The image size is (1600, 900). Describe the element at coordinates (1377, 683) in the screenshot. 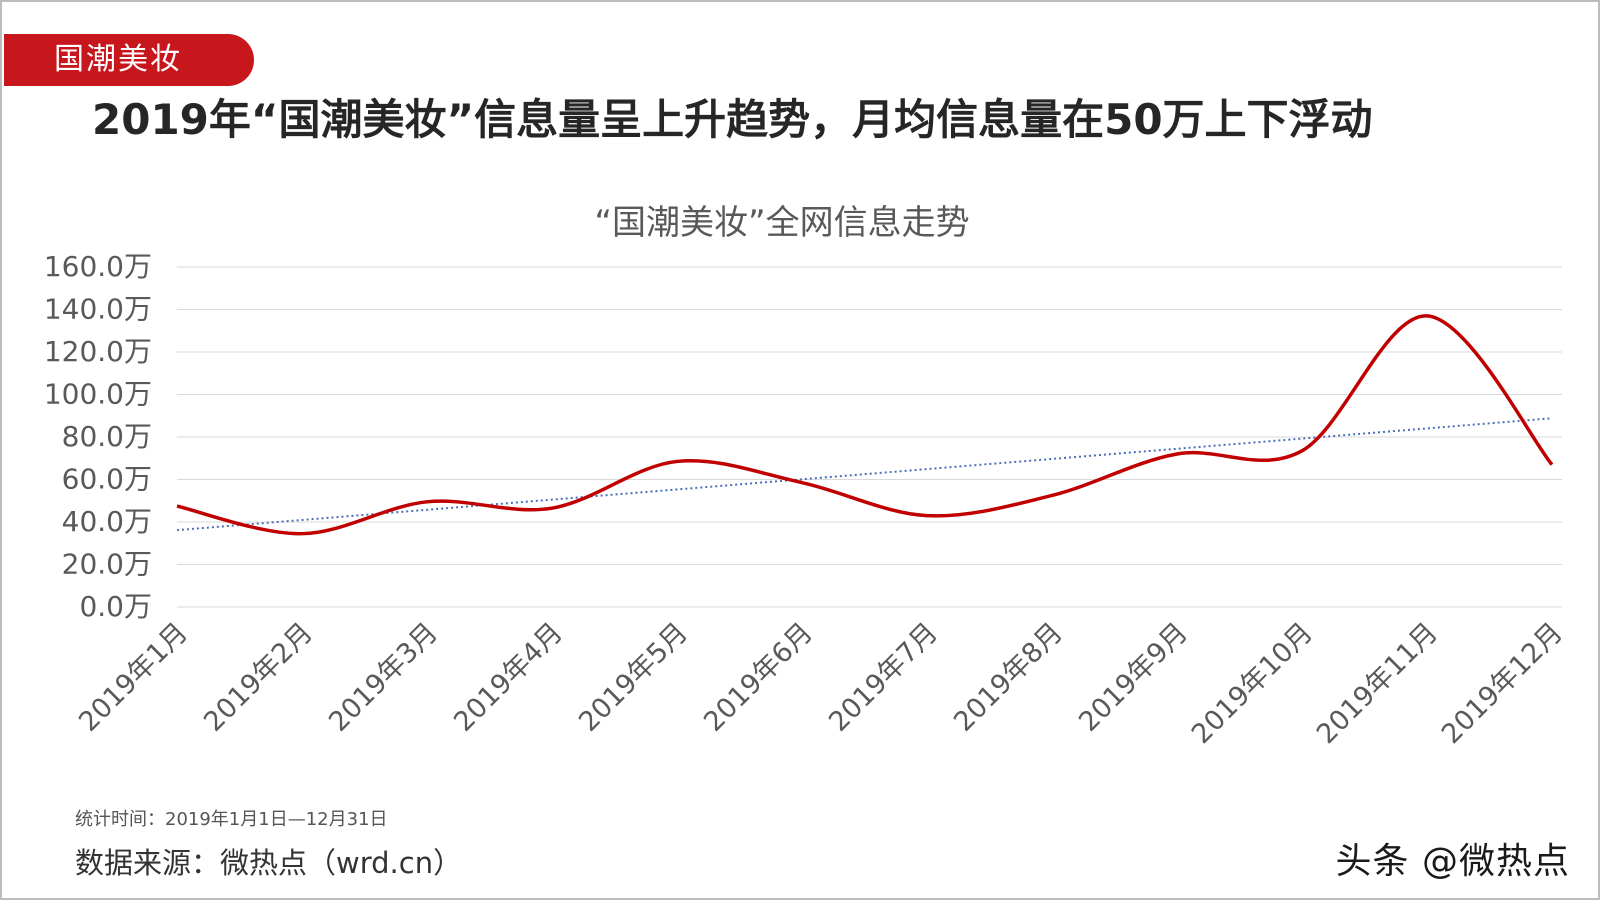

I see `x-tick-label: 2019年11月` at that location.